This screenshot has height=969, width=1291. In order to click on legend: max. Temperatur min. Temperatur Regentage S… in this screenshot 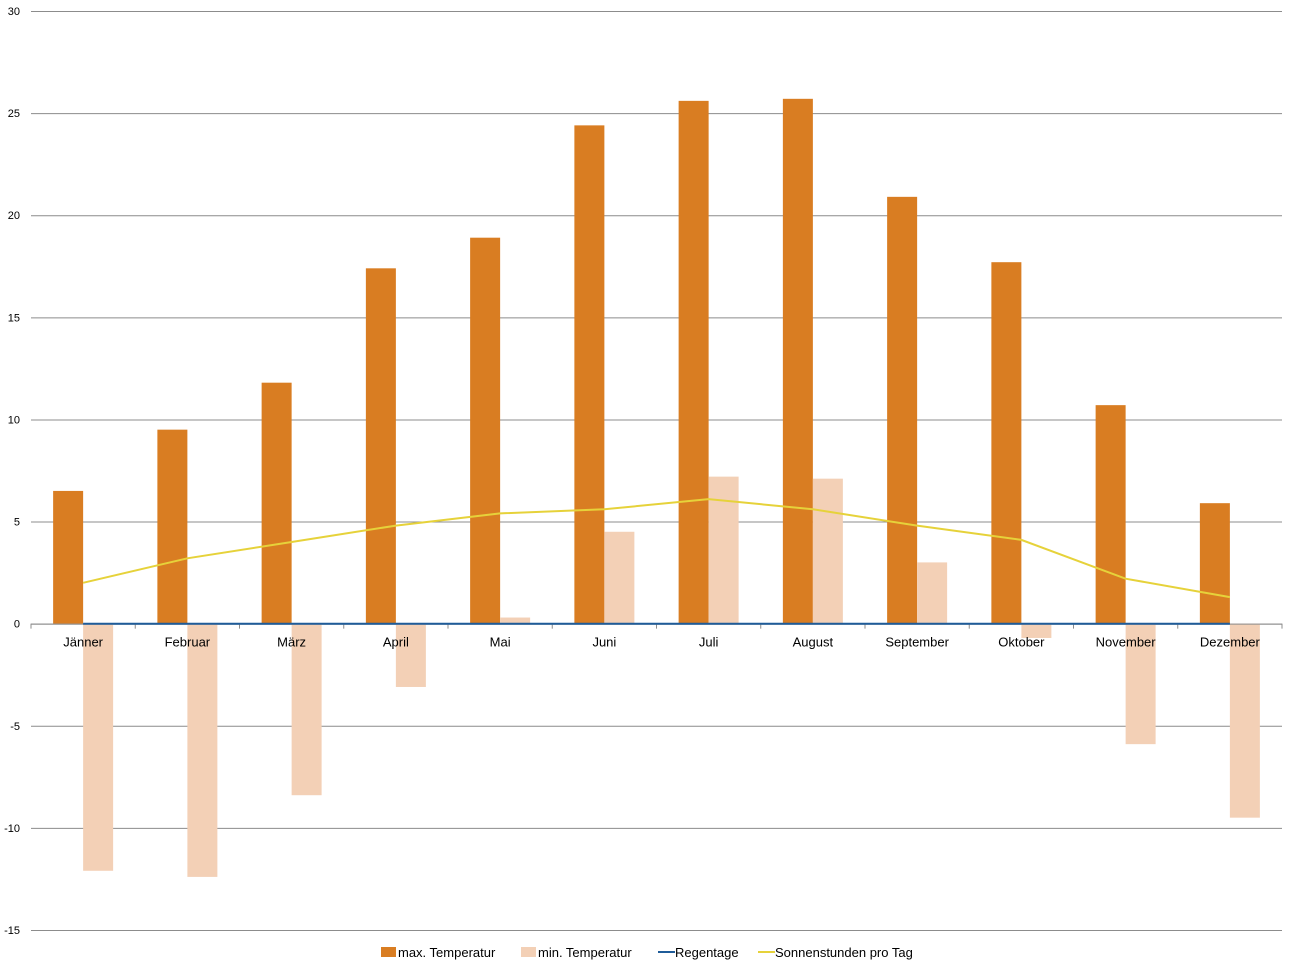, I will do `click(647, 952)`.